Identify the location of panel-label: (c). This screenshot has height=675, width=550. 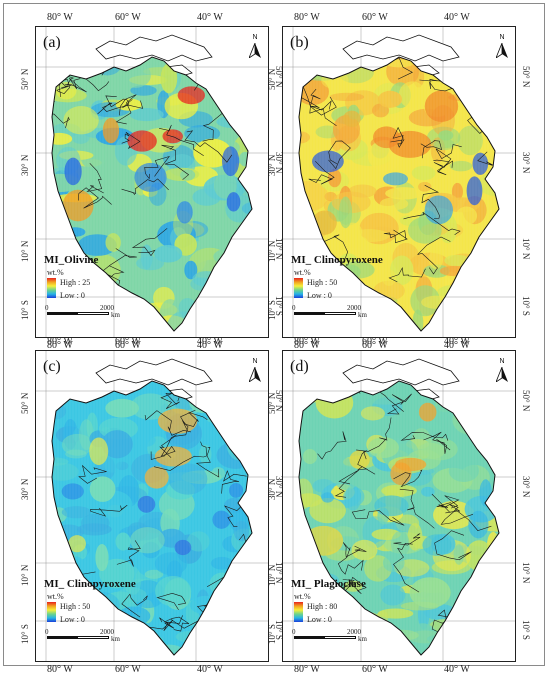
(52, 366).